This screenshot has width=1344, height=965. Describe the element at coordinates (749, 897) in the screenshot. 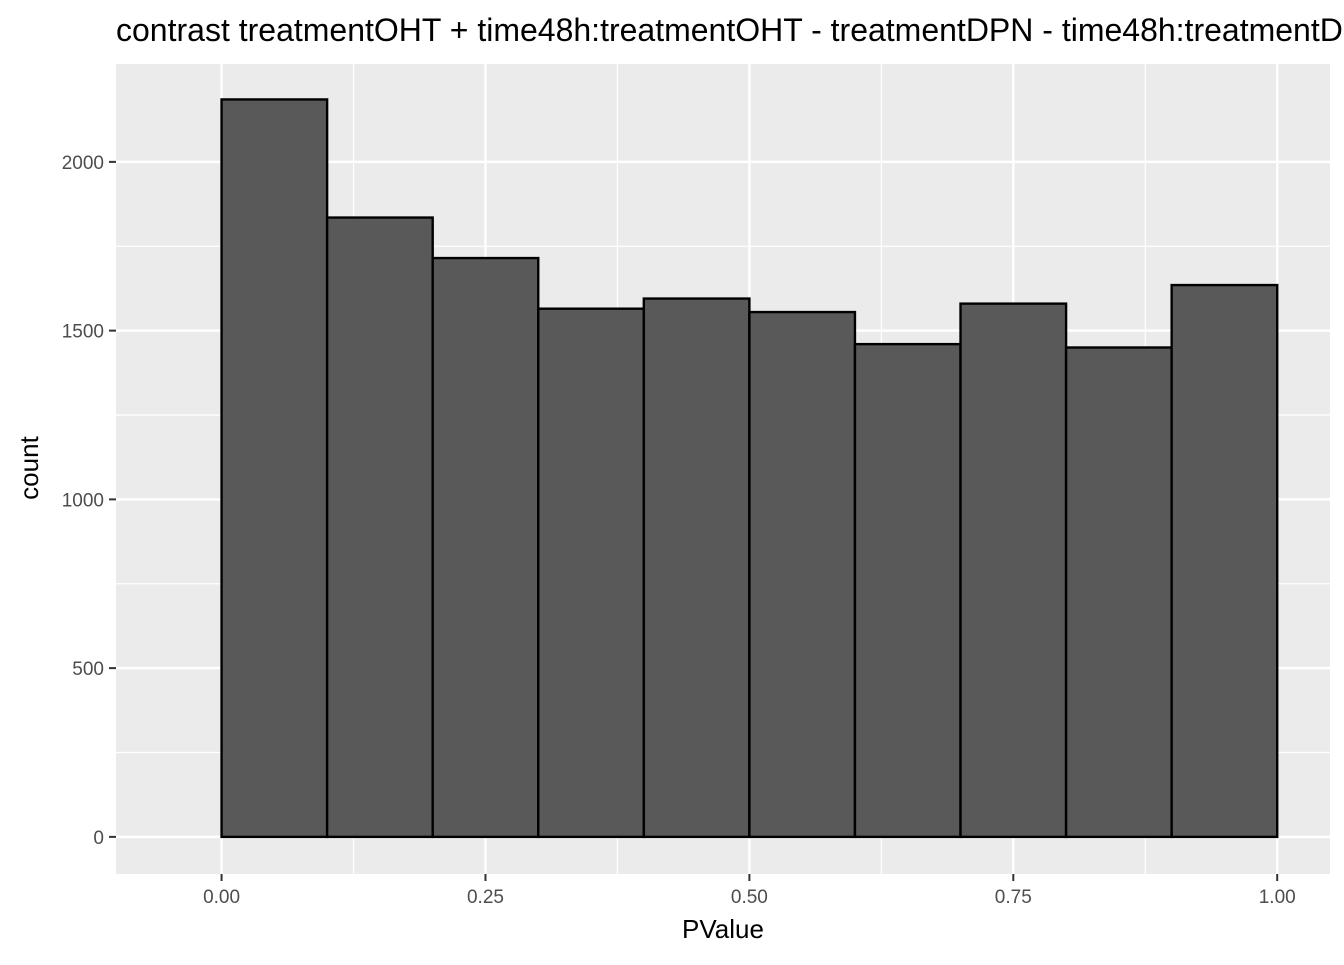

I see `x-tick-label: 0.50` at that location.